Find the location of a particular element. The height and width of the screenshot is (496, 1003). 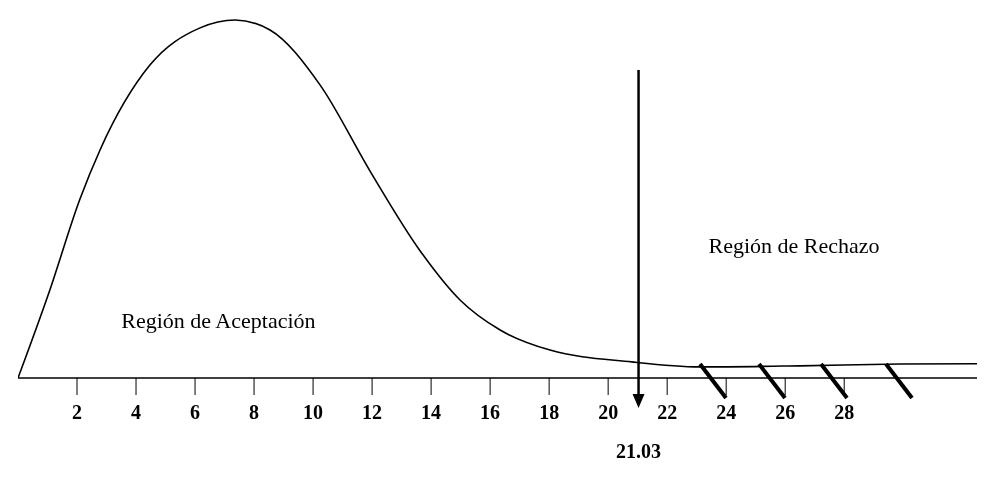

x-tick-label: 4 is located at coordinates (136, 412).